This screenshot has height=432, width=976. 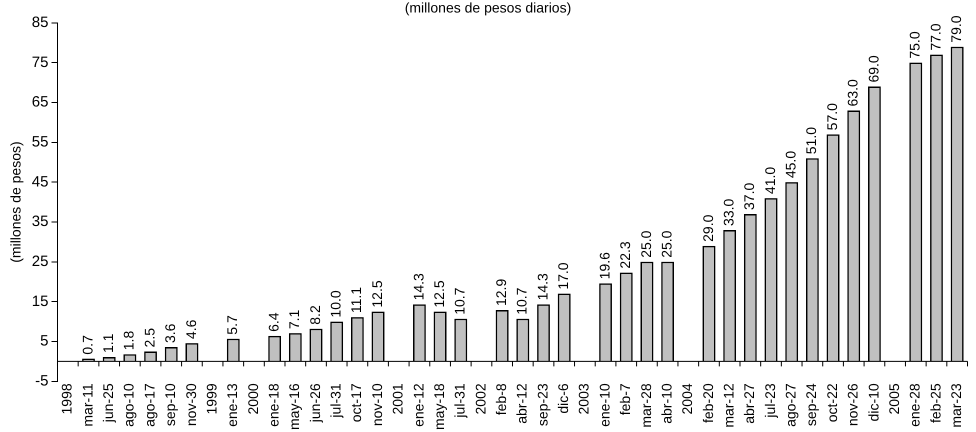 What do you see at coordinates (873, 402) in the screenshot?
I see `x-tick-label: dic-10` at bounding box center [873, 402].